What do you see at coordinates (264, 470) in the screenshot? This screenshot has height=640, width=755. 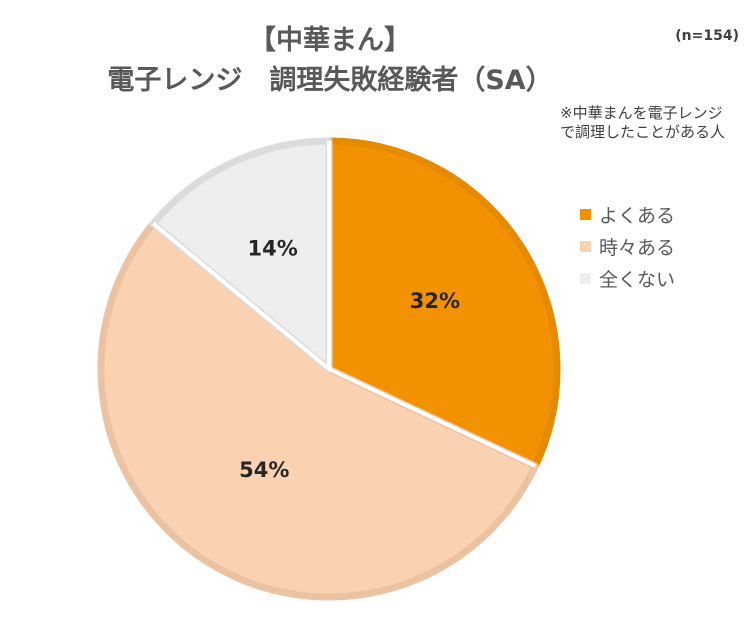 I see `data-label-2: 54%` at bounding box center [264, 470].